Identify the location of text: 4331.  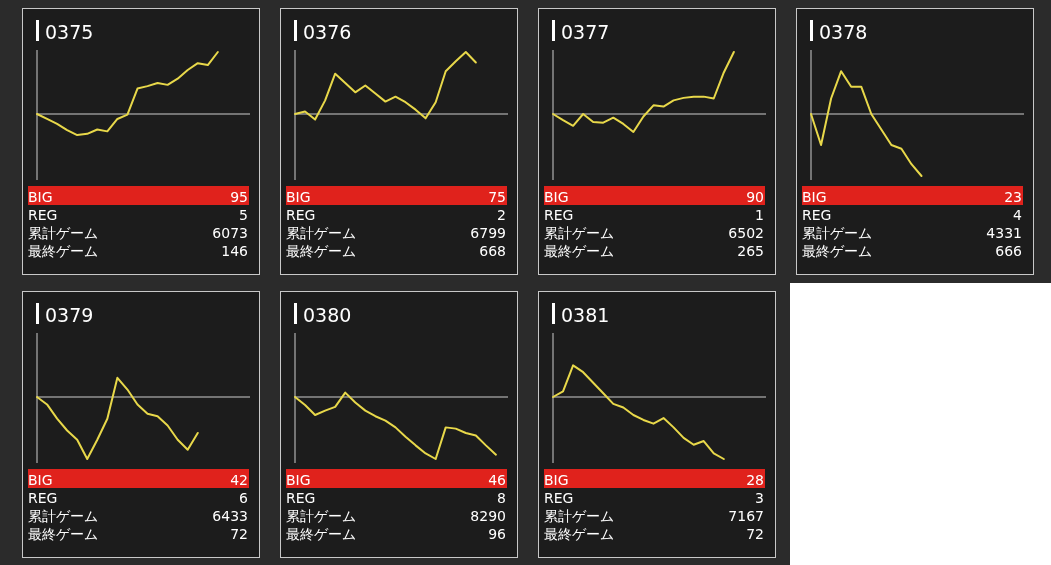
(1004, 233).